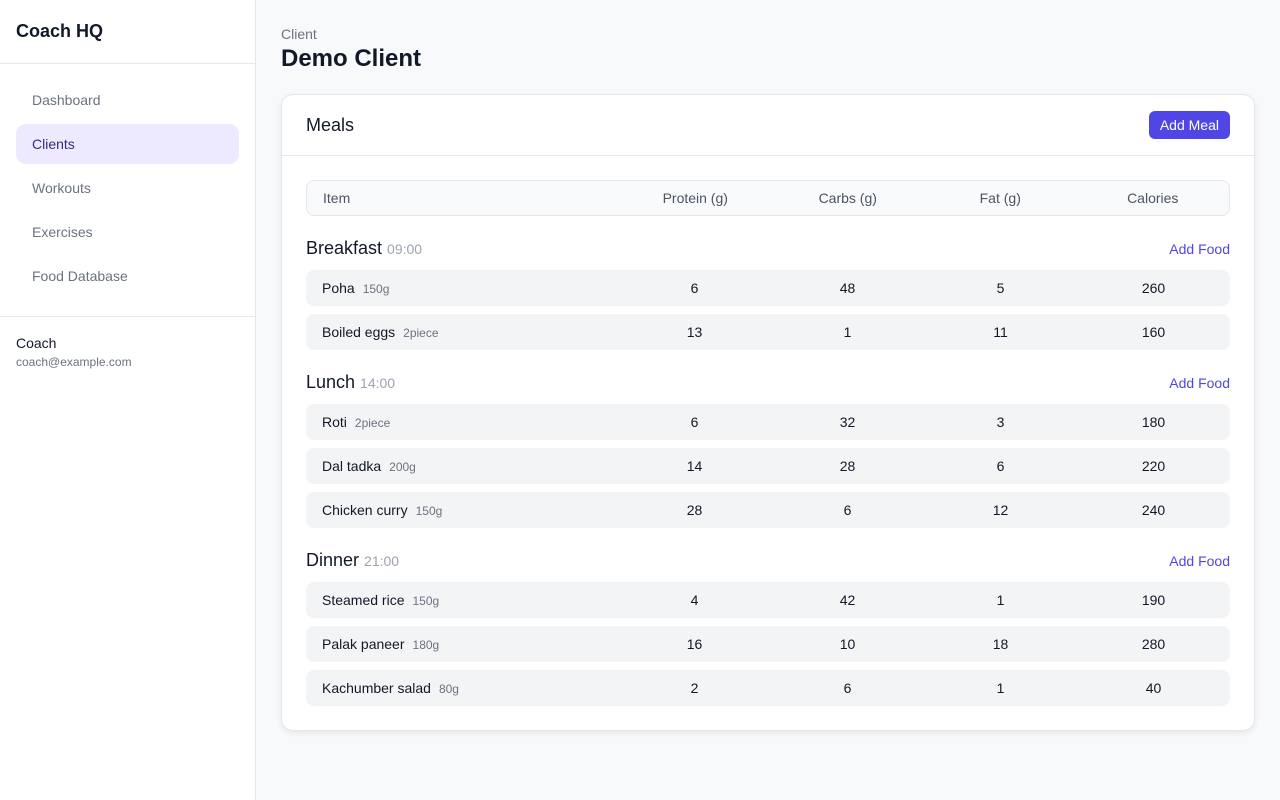 The height and width of the screenshot is (800, 1280). I want to click on food-name: Kachumber salad, so click(376, 688).